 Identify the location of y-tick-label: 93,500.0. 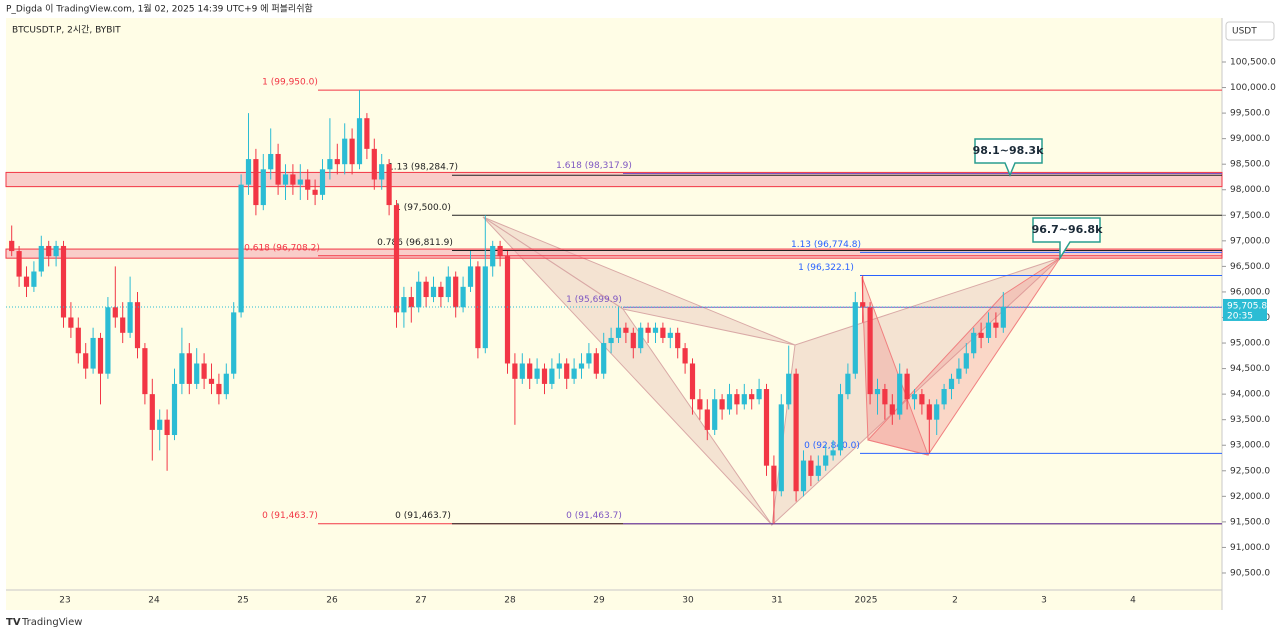
(1250, 420).